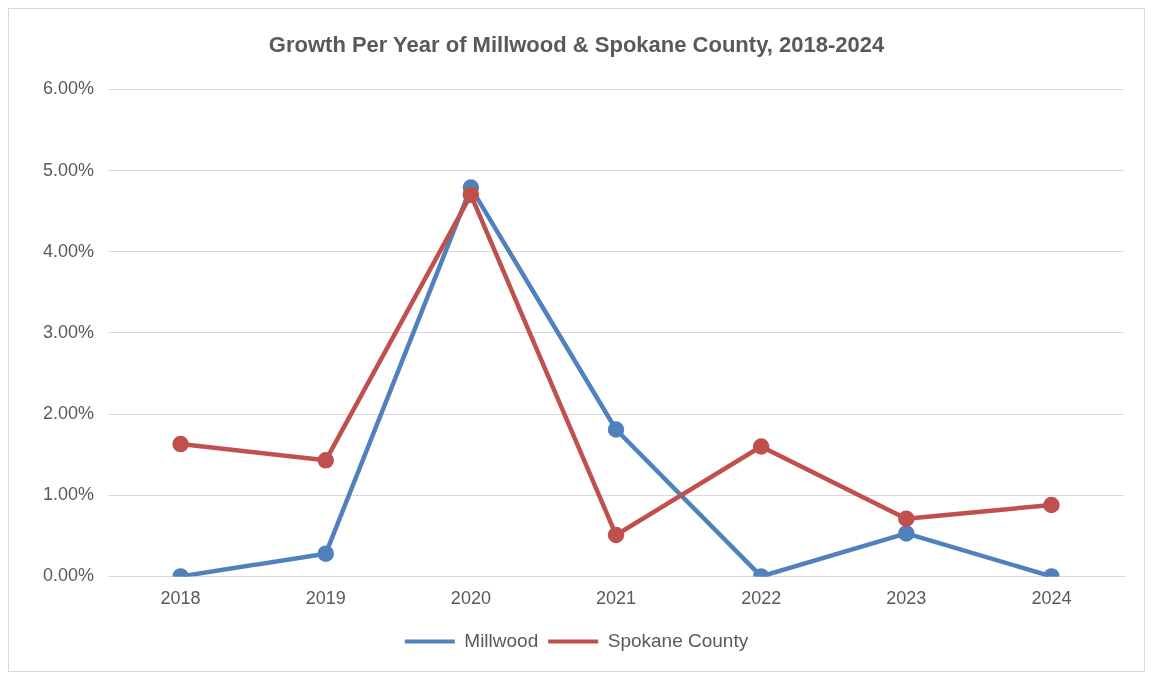  I want to click on x-tick-label: 2021, so click(616, 598).